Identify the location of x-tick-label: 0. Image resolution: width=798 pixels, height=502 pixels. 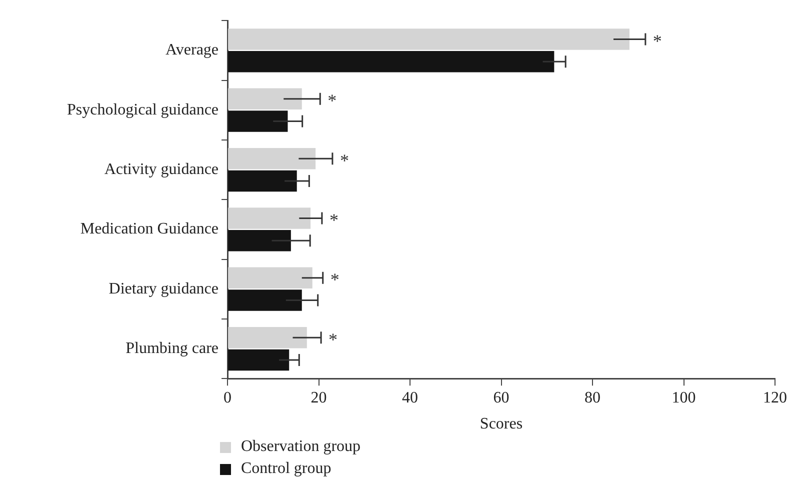
(228, 397).